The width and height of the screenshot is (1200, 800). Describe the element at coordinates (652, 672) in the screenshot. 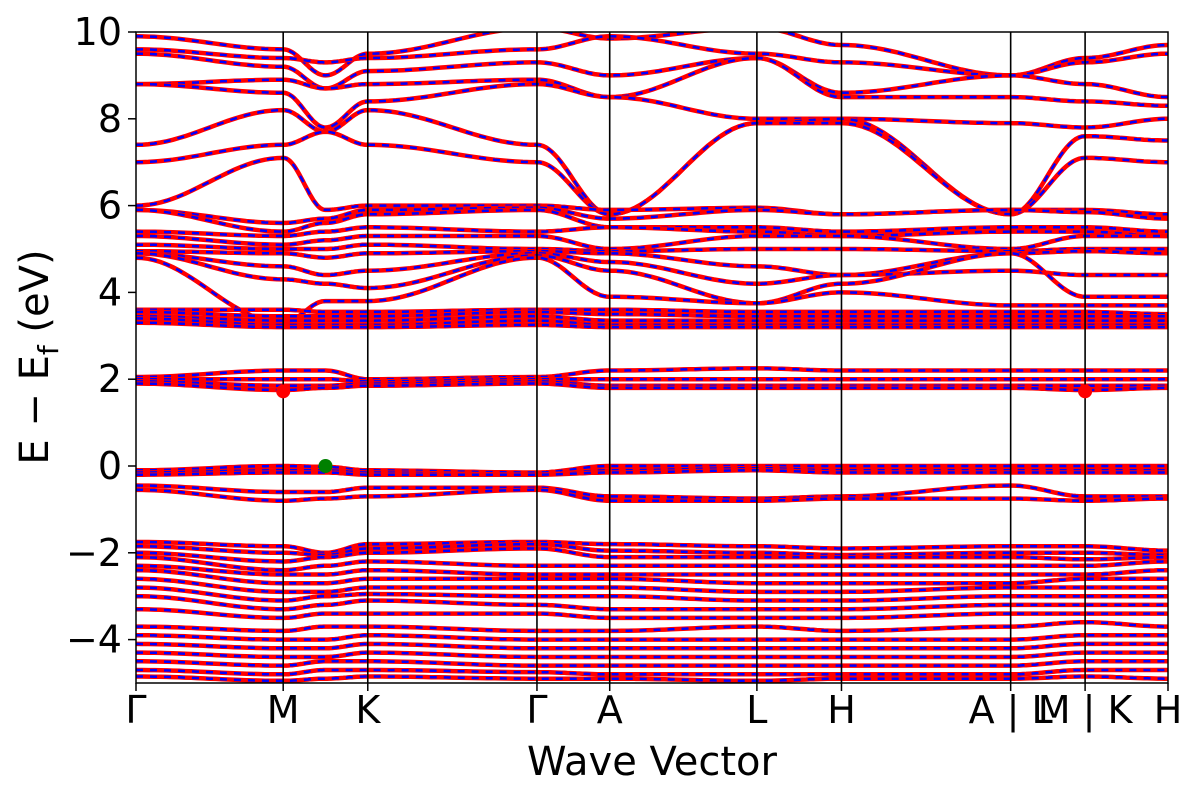

I see `band-line-46-spin-down` at that location.